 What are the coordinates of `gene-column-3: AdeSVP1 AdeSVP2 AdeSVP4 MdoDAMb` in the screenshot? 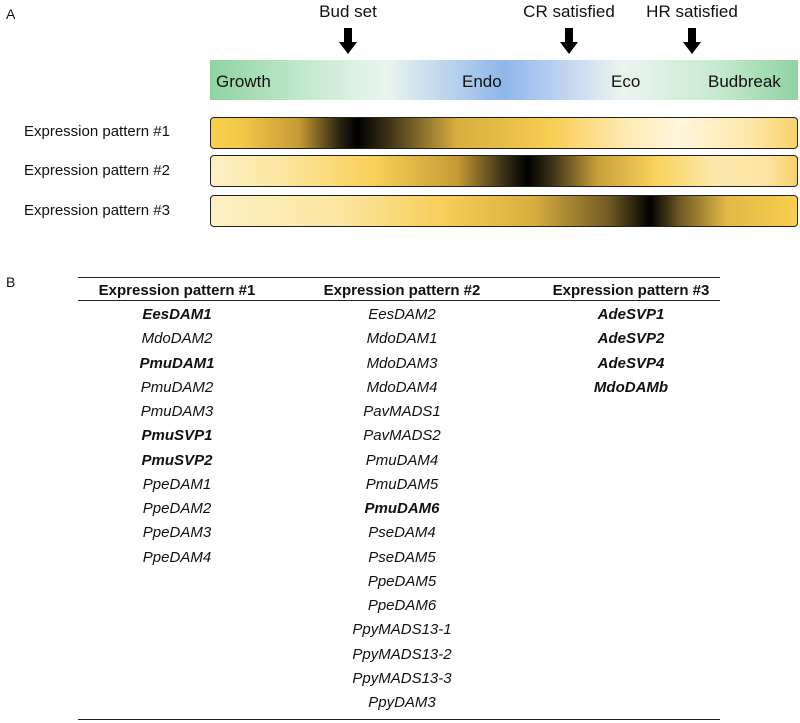 It's located at (631, 351).